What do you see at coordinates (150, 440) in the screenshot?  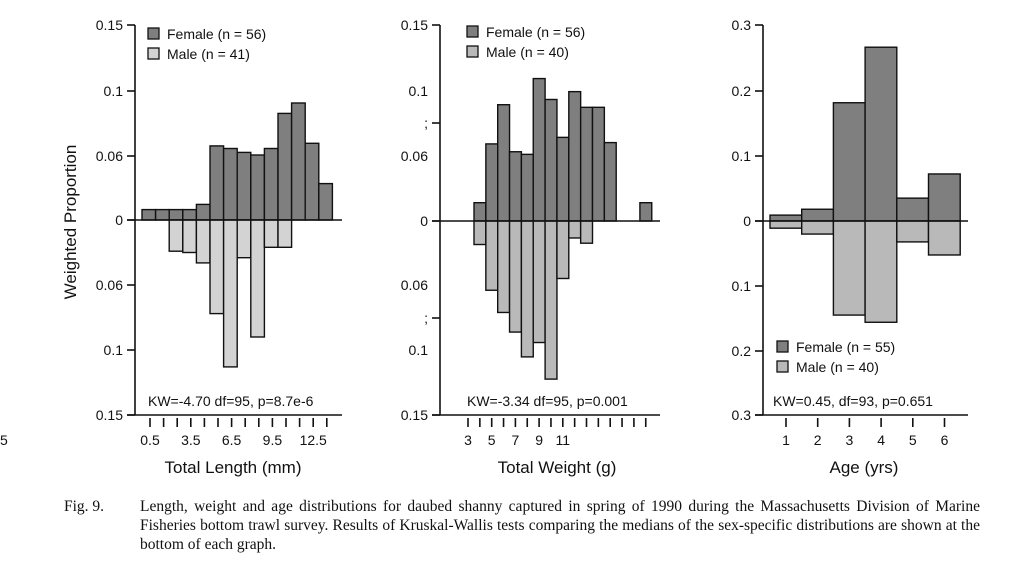 I see `x-tick-label: 0.5` at bounding box center [150, 440].